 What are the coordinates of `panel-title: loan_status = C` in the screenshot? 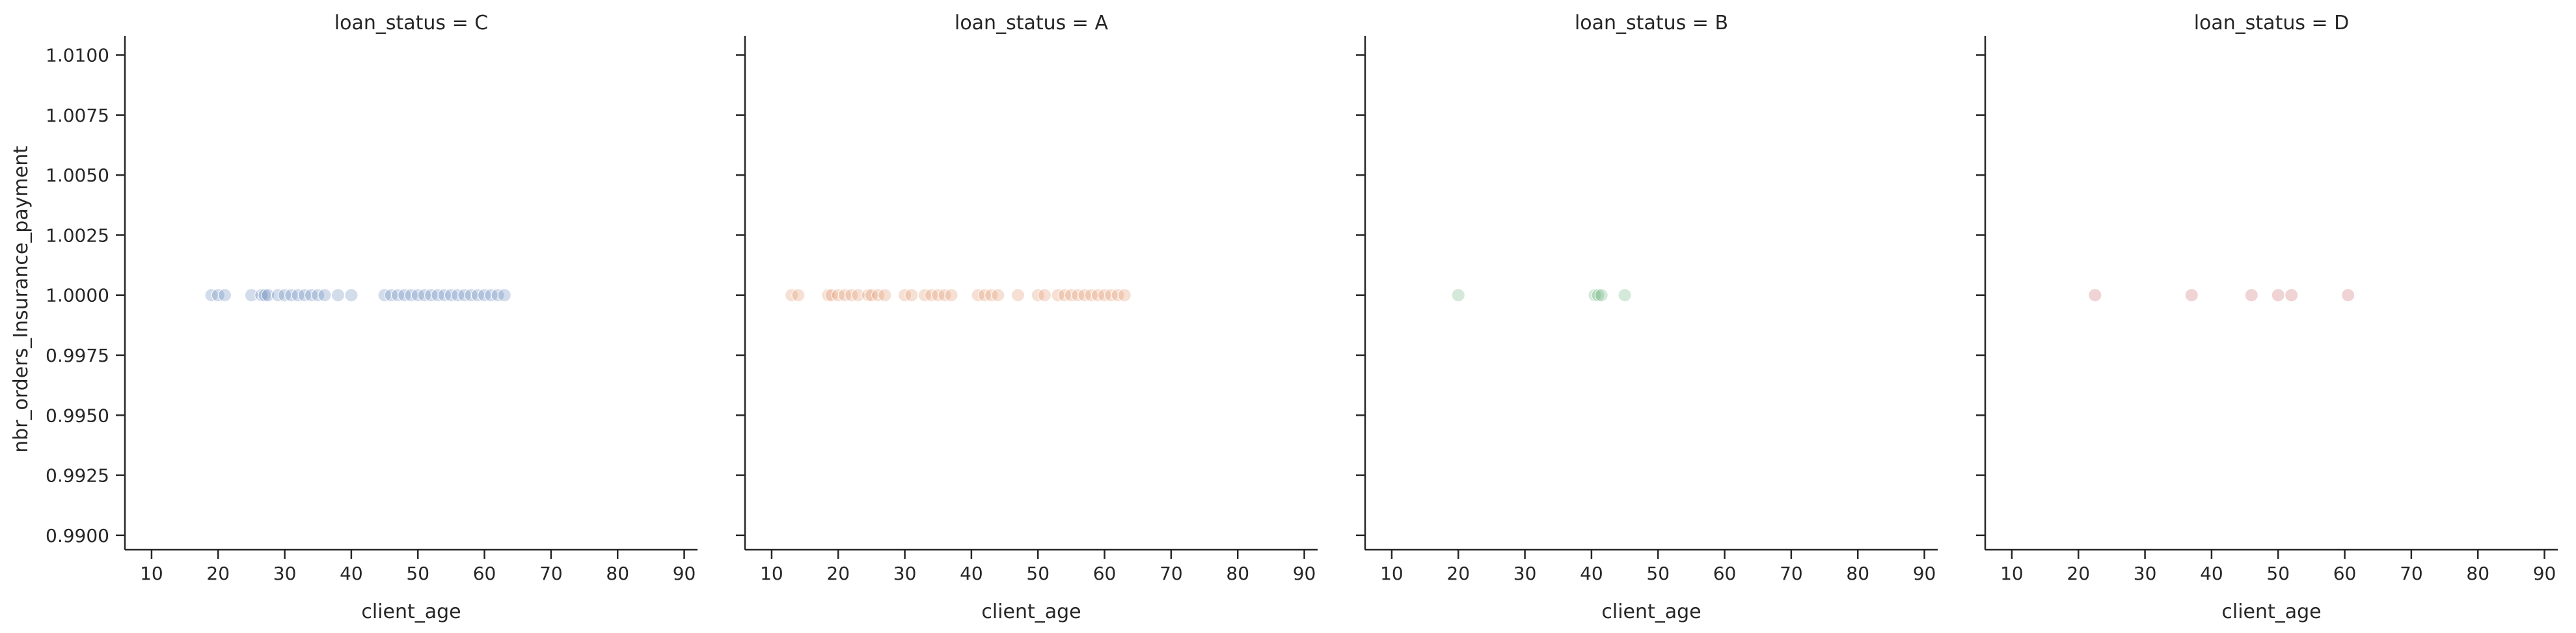 It's located at (411, 23).